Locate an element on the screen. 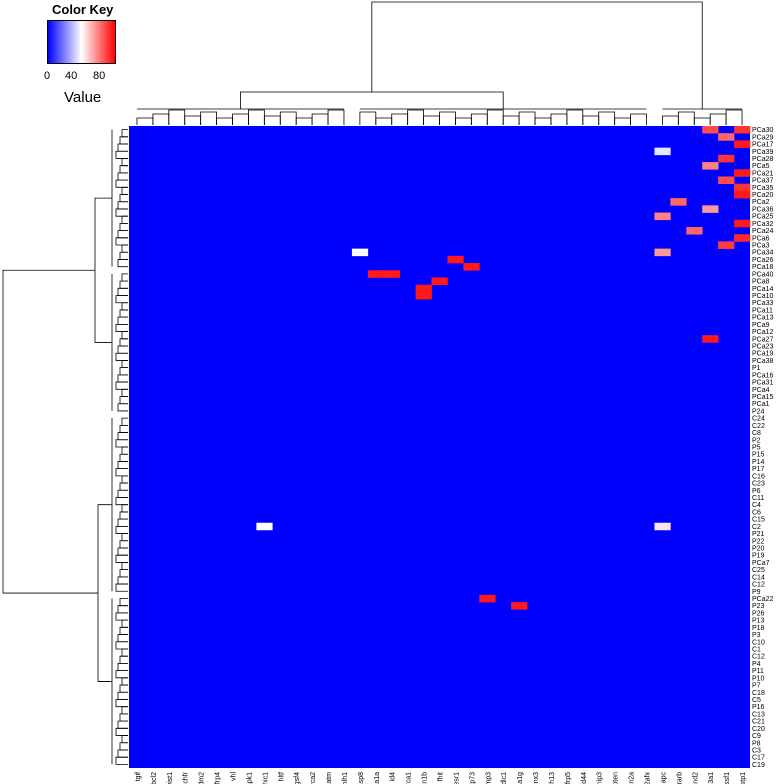 Image resolution: width=784 pixels, height=784 pixels. row-dendrogram is located at coordinates (65, 447).